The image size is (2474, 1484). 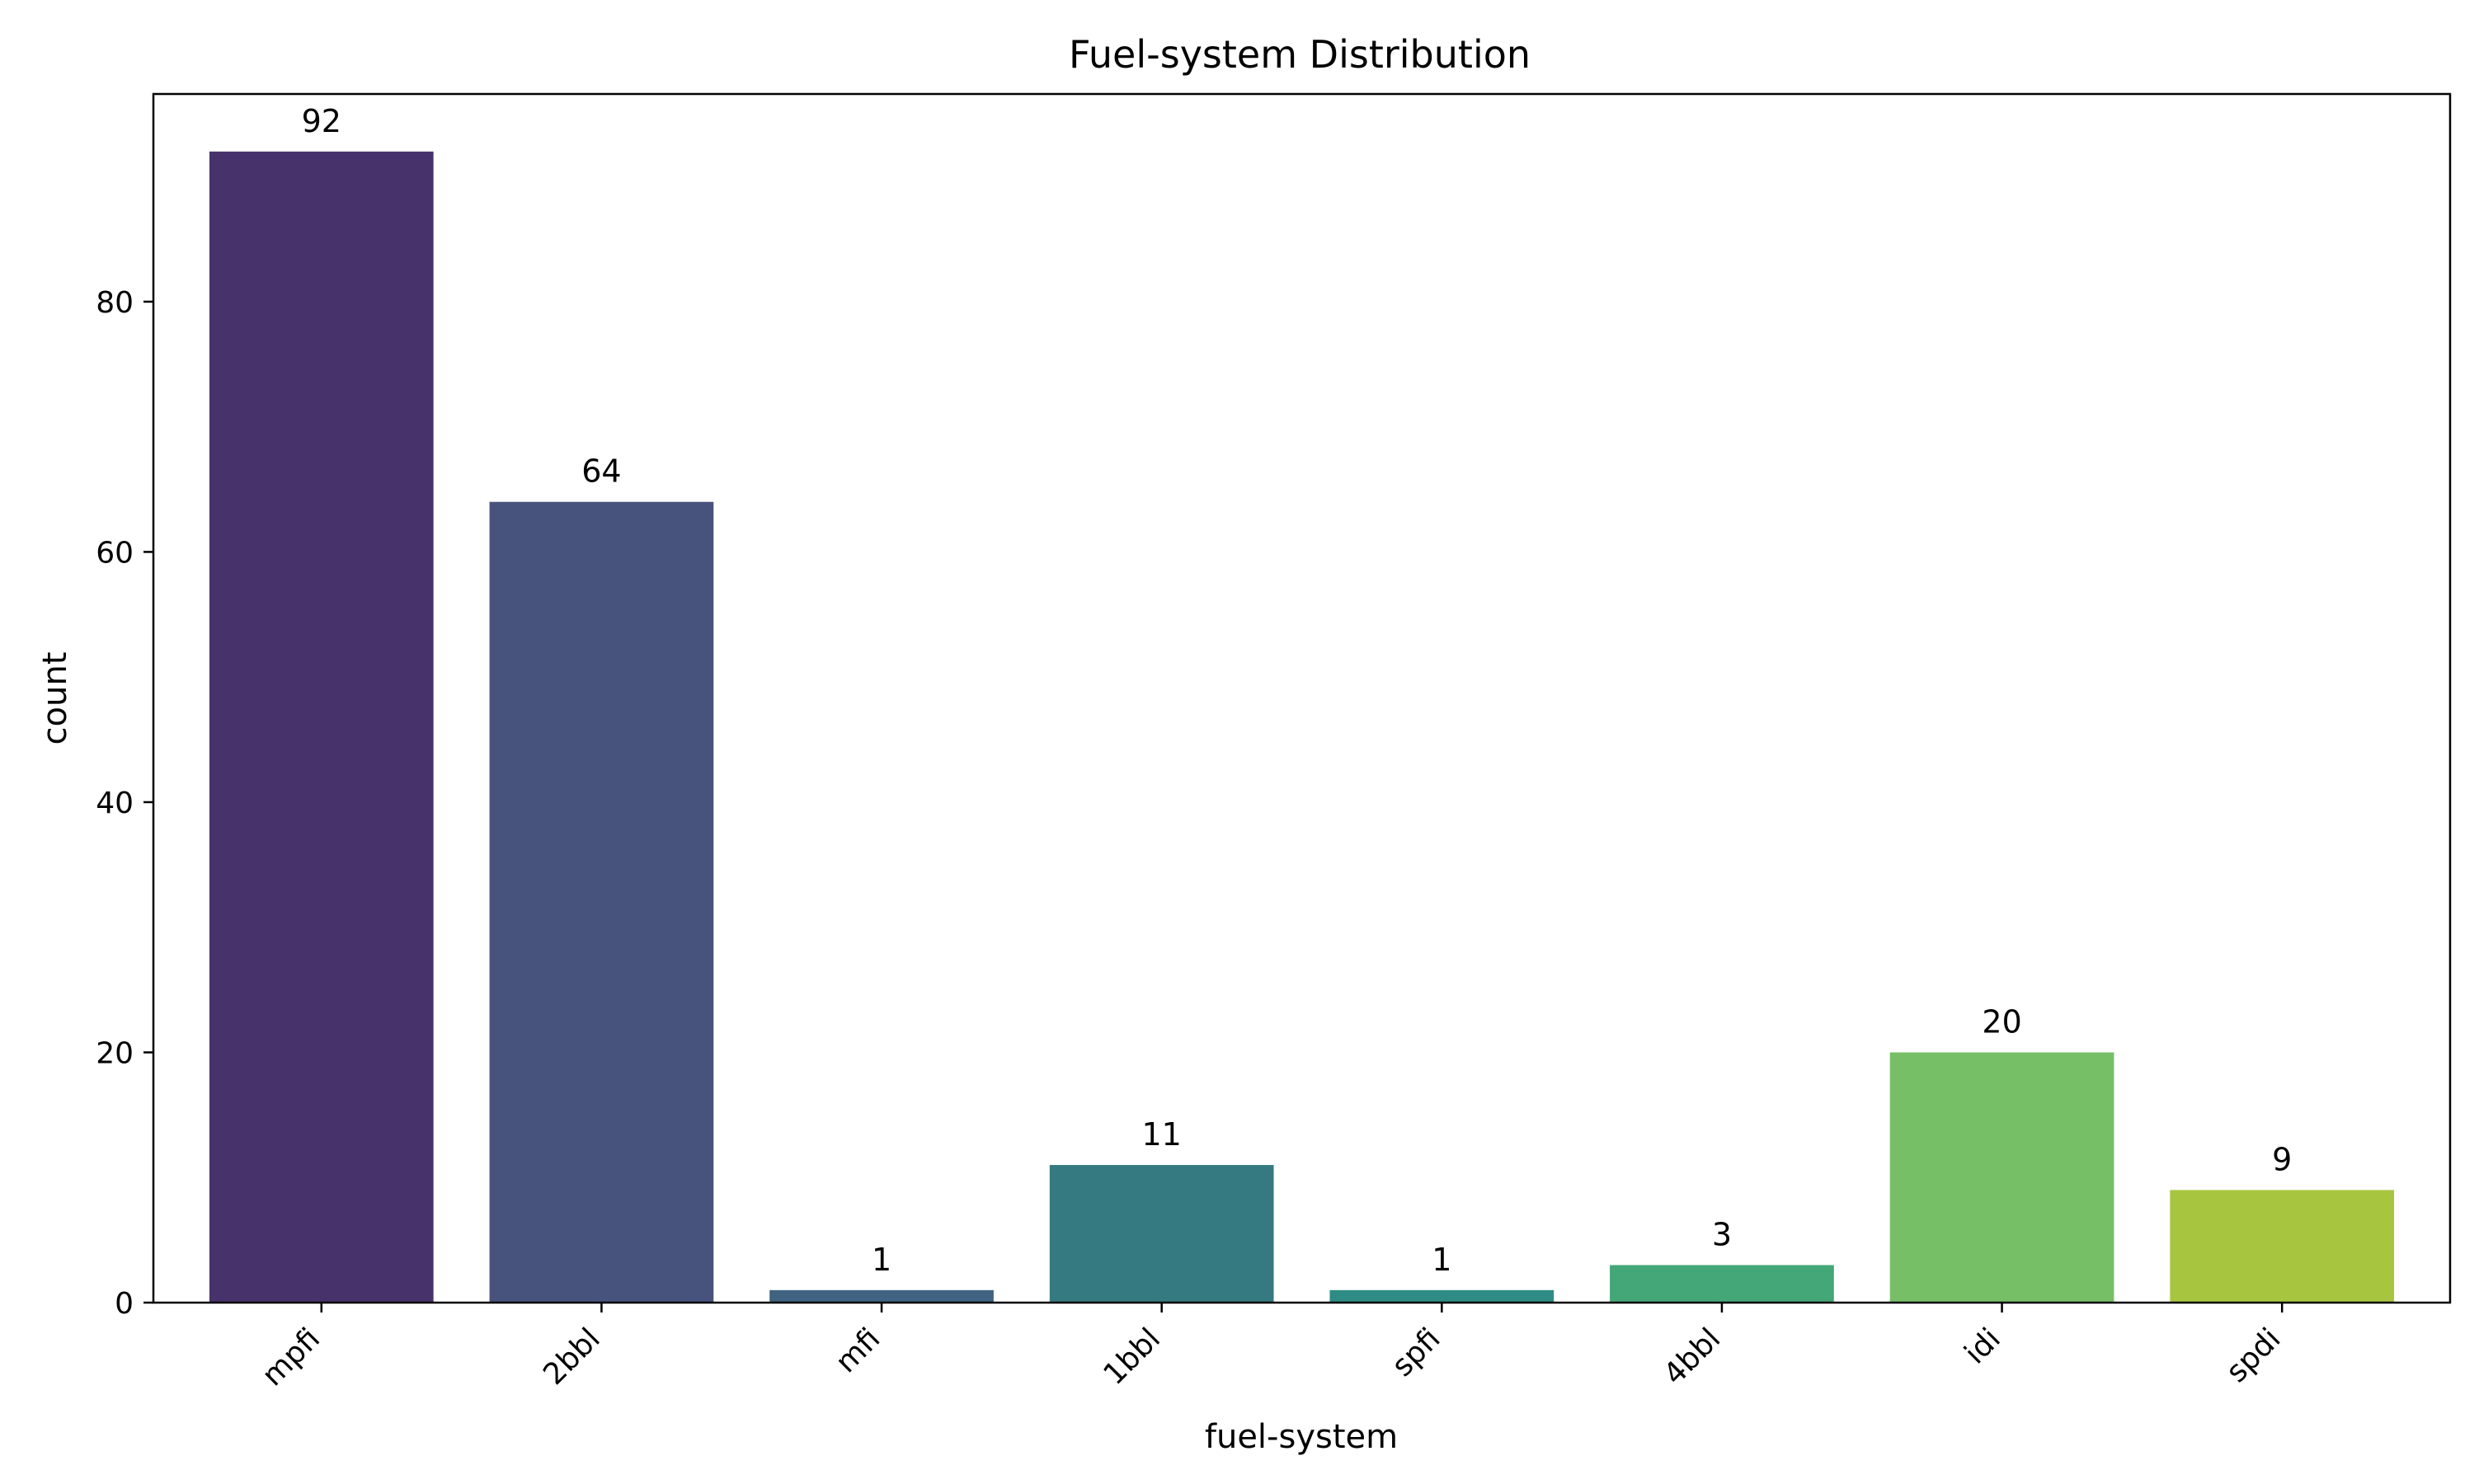 I want to click on x-axis-label: fuel-system, so click(x=1301, y=1437).